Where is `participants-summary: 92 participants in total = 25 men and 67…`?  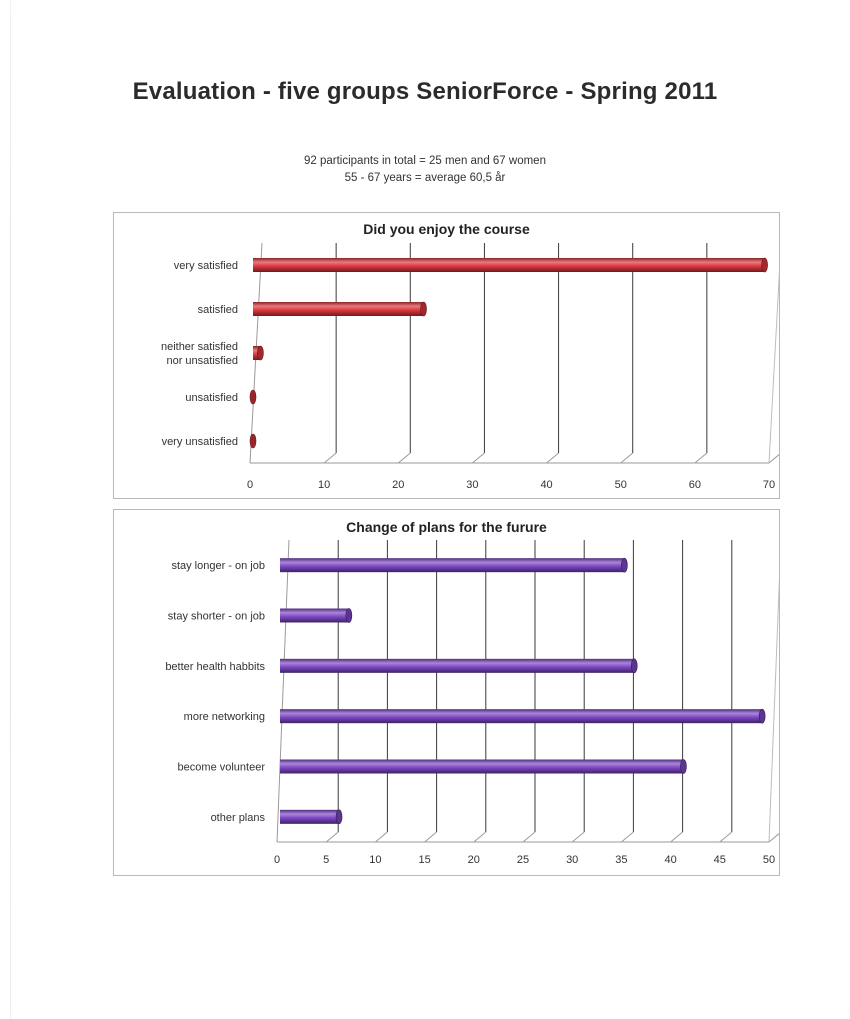 participants-summary: 92 participants in total = 25 men and 67… is located at coordinates (425, 161).